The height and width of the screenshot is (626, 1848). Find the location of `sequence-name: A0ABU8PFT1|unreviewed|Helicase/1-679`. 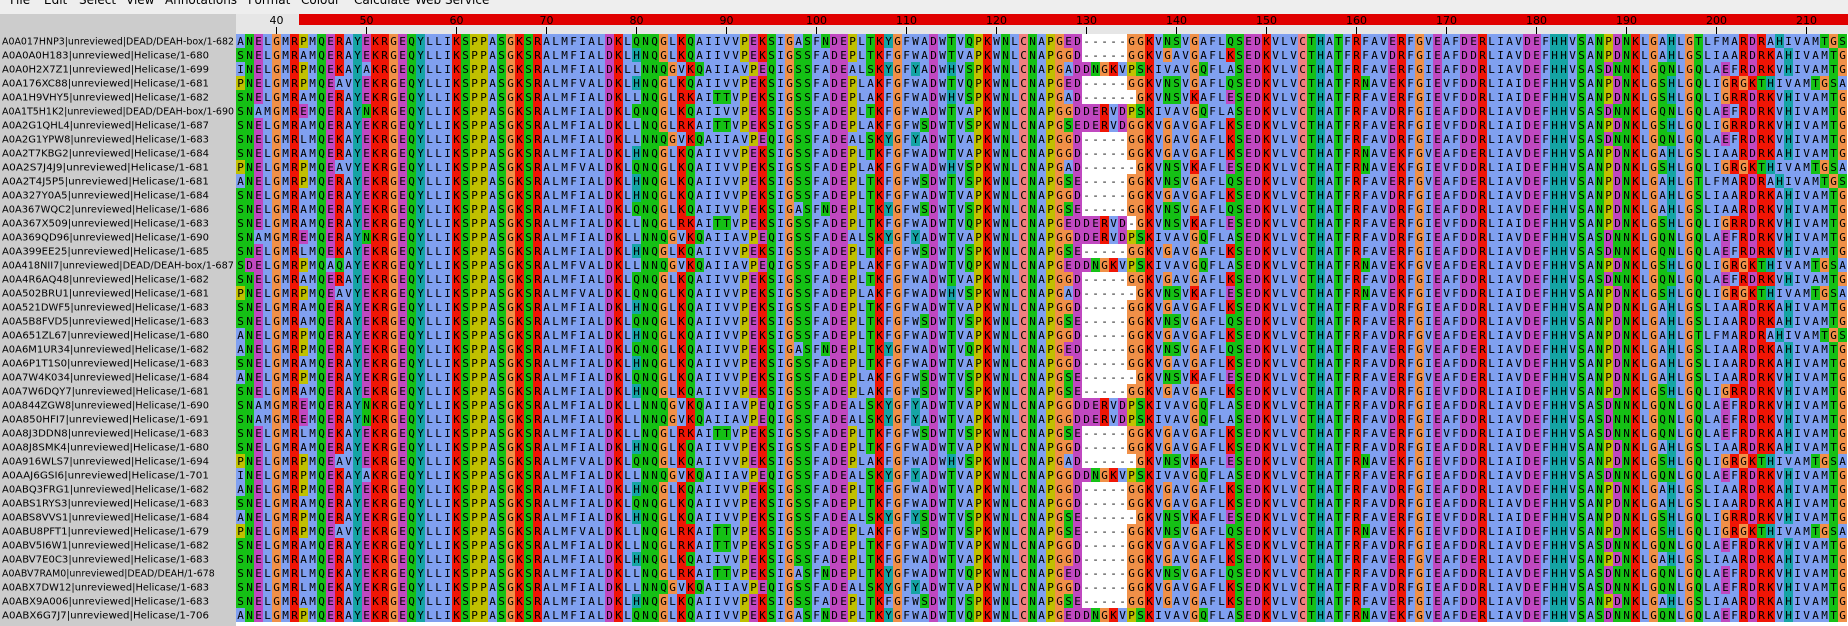

sequence-name: A0ABU8PFT1|unreviewed|Helicase/1-679 is located at coordinates (105, 532).